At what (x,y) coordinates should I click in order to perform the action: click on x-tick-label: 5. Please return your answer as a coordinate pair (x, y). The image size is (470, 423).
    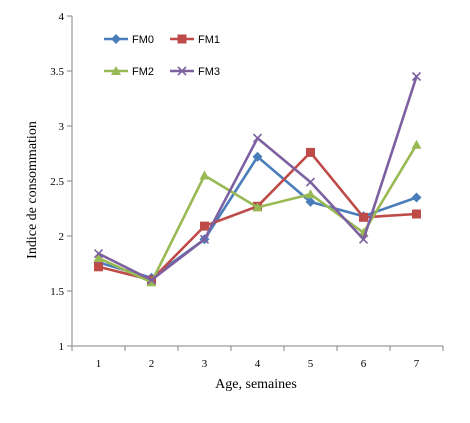
    Looking at the image, I should click on (311, 364).